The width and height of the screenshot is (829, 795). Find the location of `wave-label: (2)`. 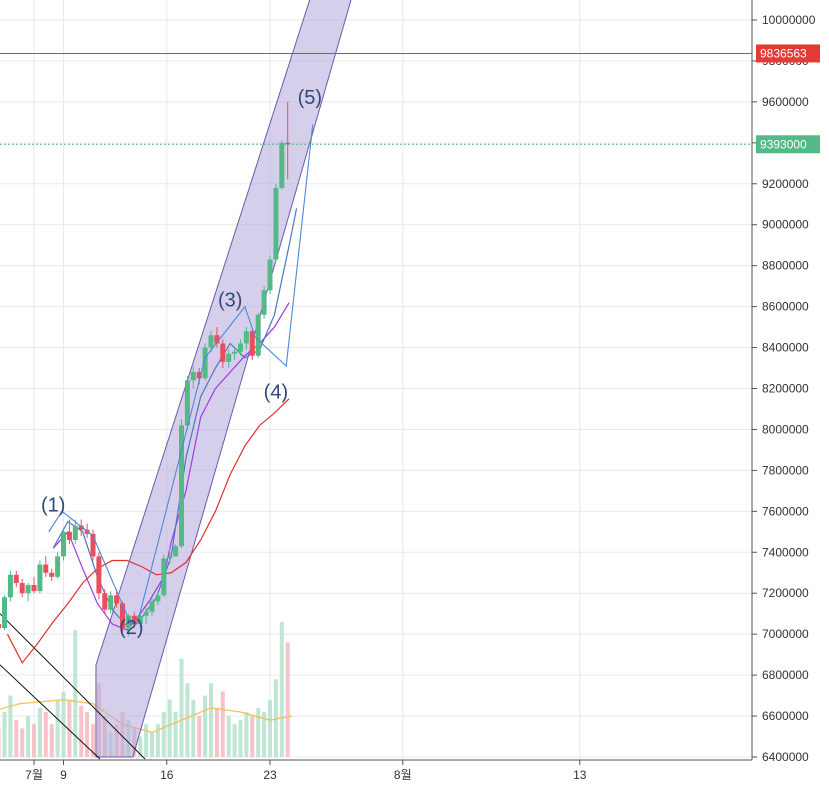

wave-label: (2) is located at coordinates (131, 628).